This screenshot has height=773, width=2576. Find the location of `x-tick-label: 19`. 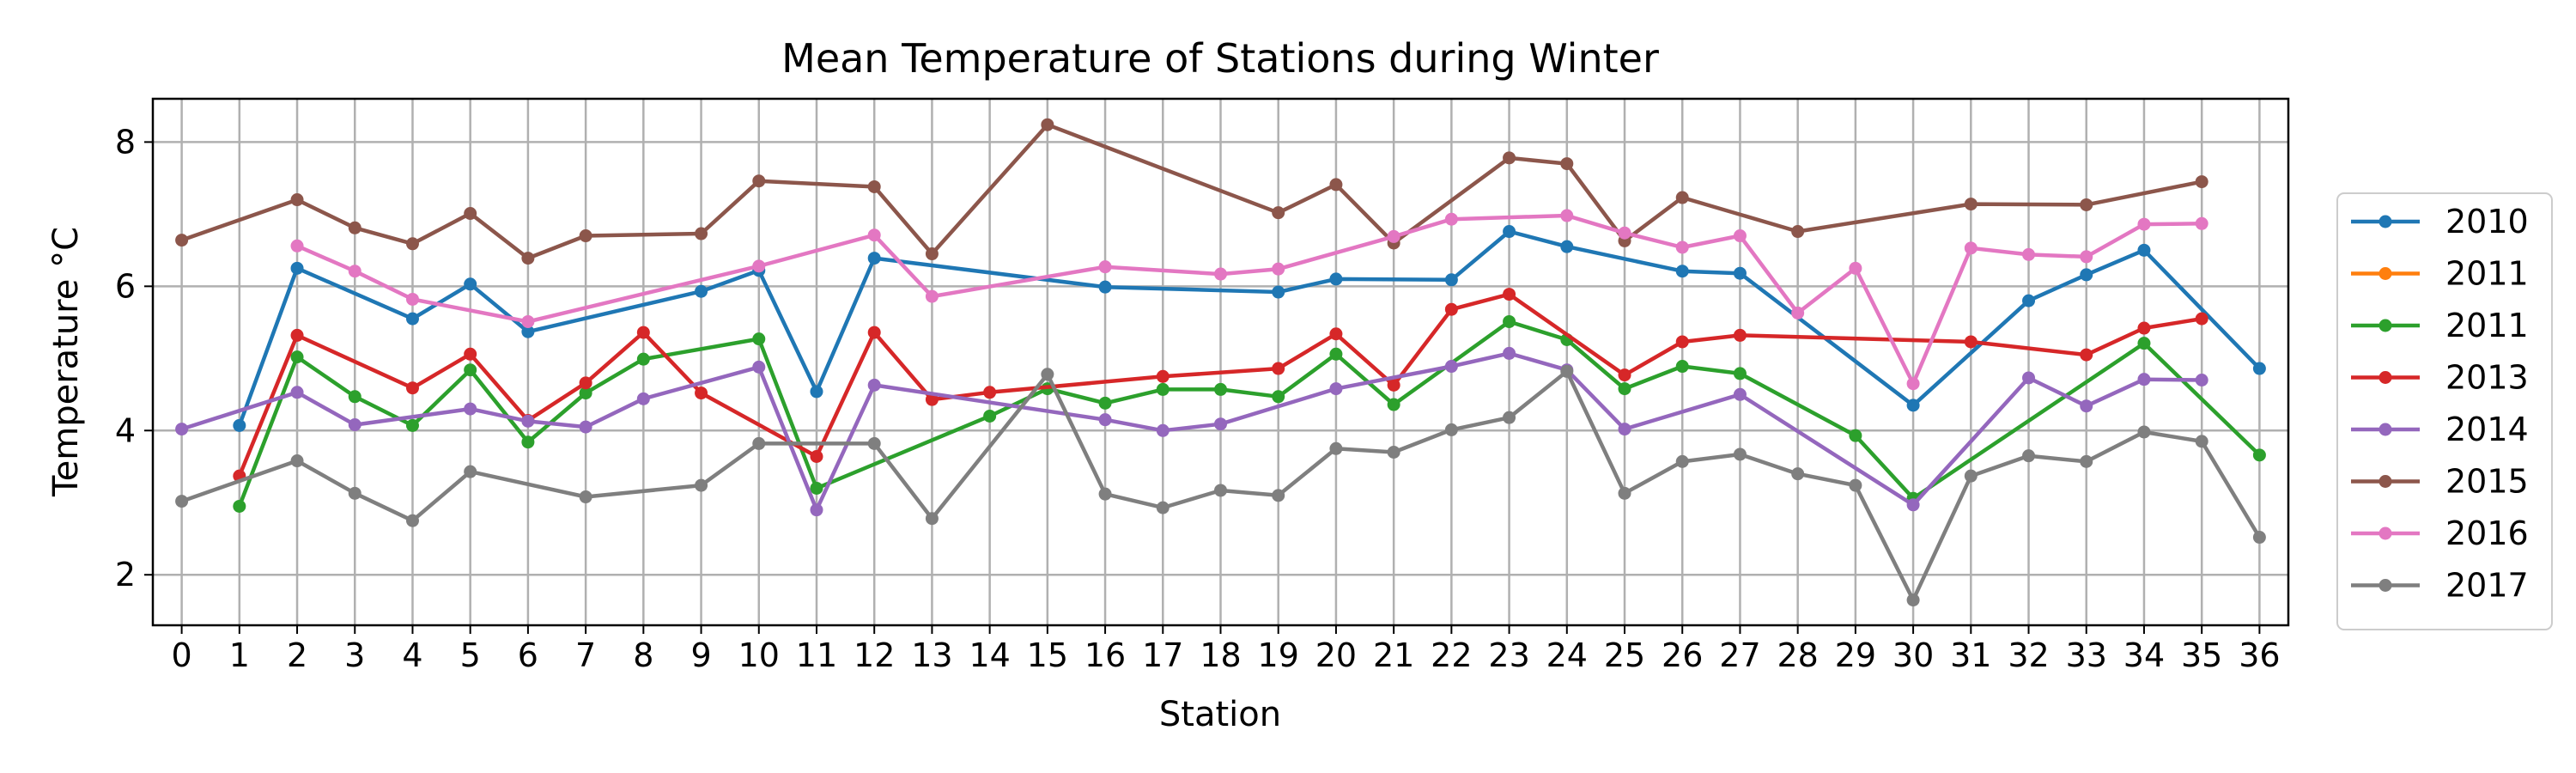

x-tick-label: 19 is located at coordinates (1279, 655).